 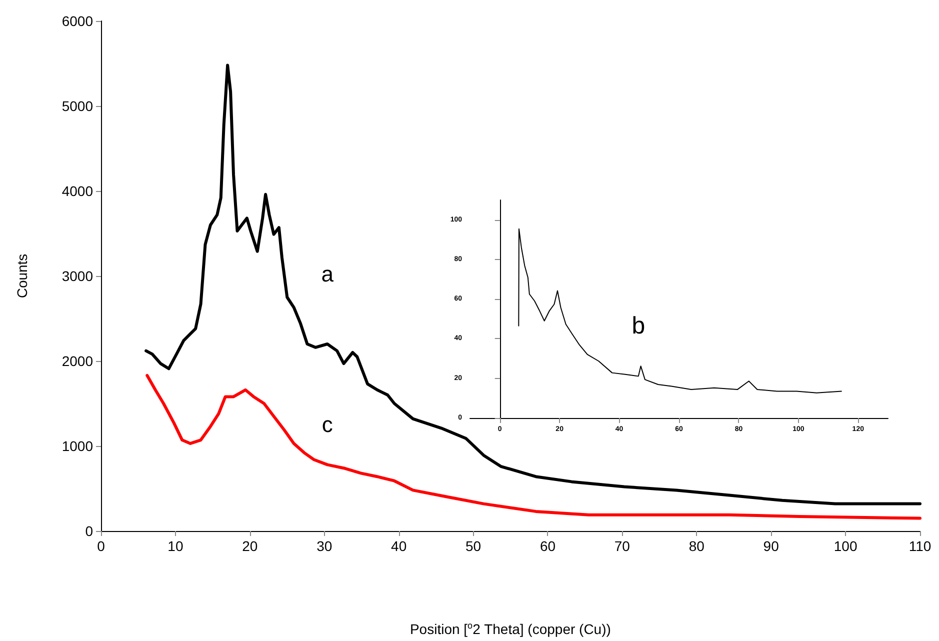 I want to click on x-tick-label: 80, so click(x=696, y=546).